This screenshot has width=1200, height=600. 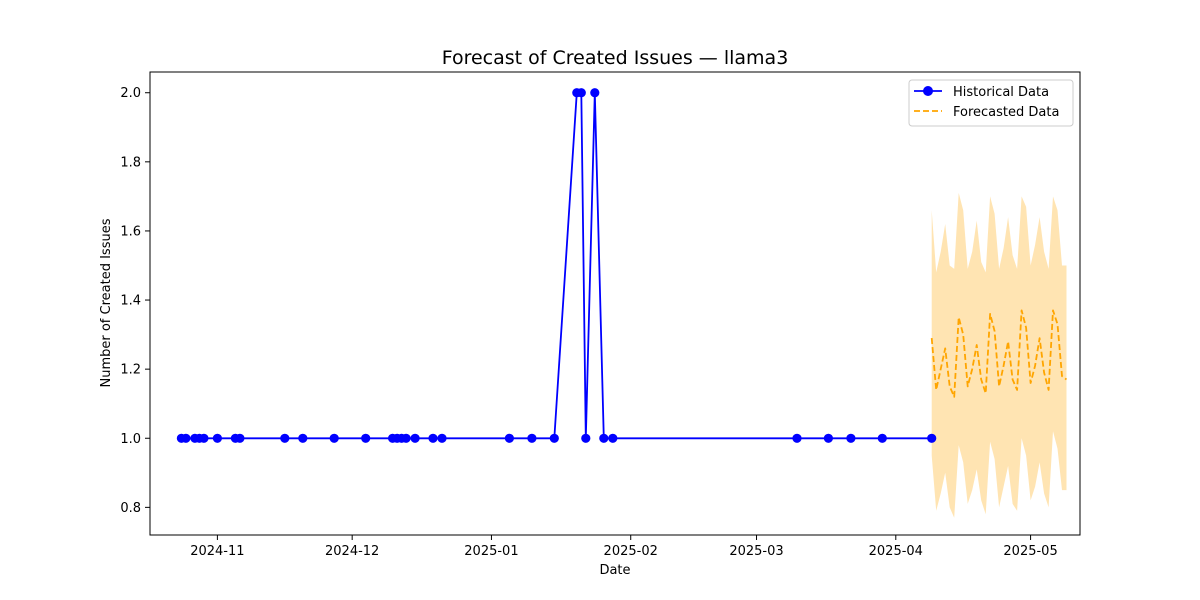 I want to click on x-tick-label: 2025-02, so click(x=631, y=551).